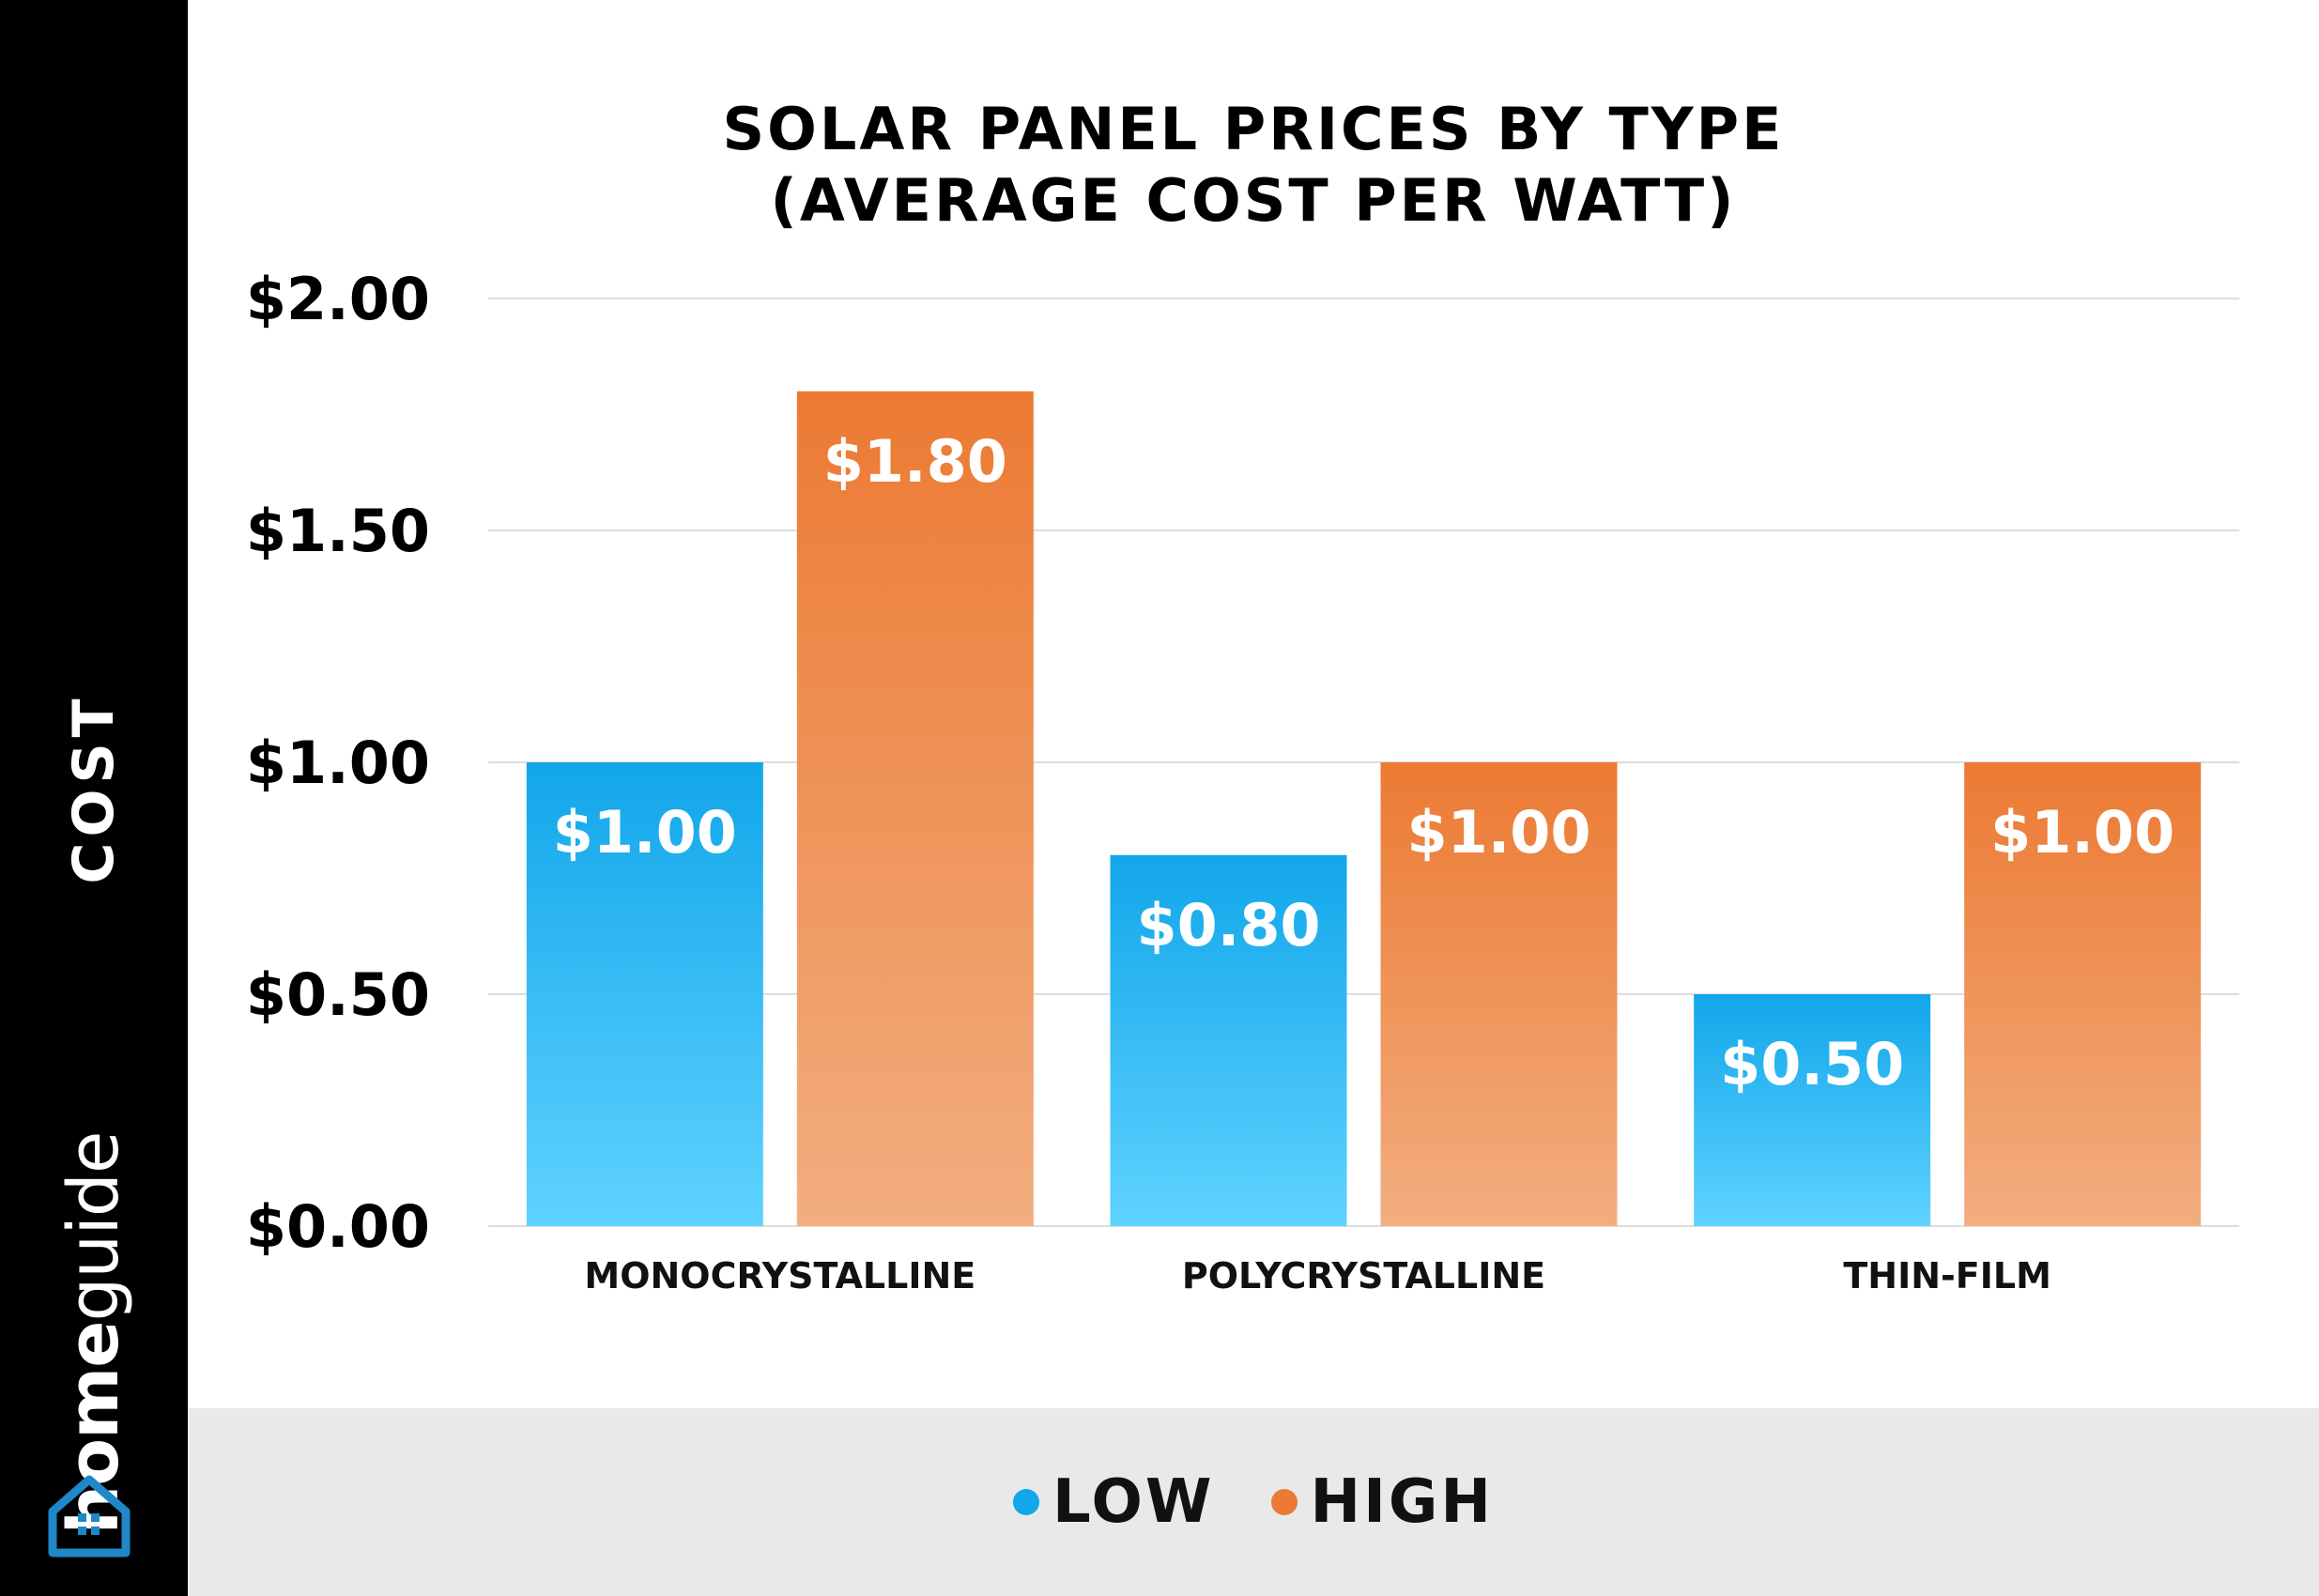  I want to click on side-bar: COST homeguide, so click(94, 798).